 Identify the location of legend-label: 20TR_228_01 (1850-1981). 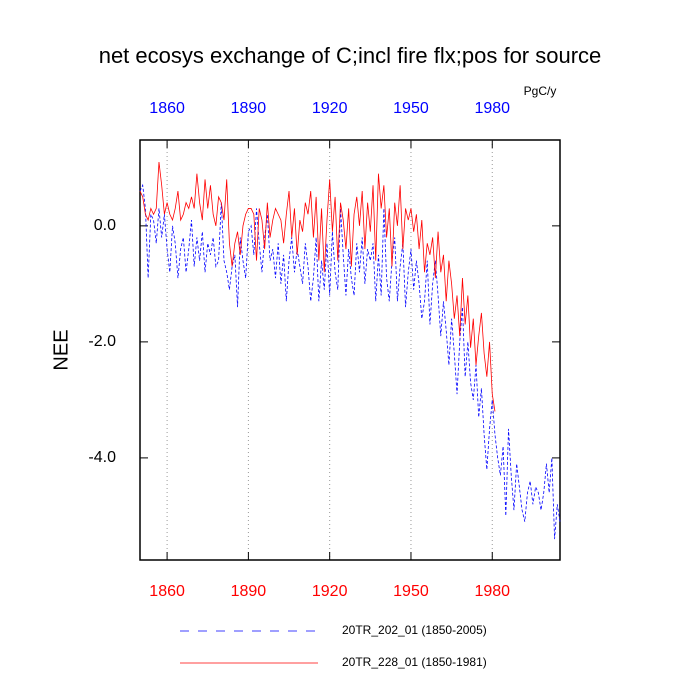
(414, 662).